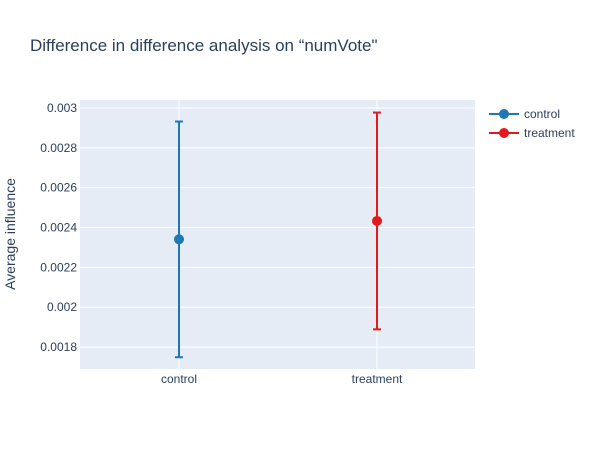 This screenshot has width=602, height=450. I want to click on y-tick-label: 0.0024, so click(58, 228).